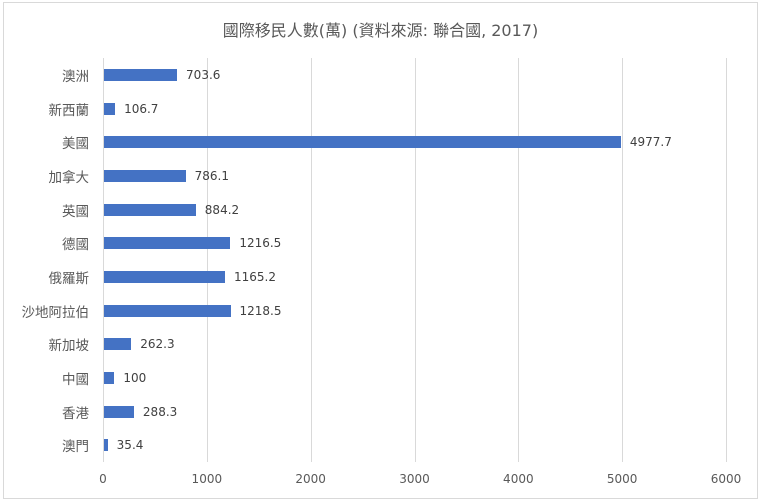 This screenshot has width=762, height=504. I want to click on category-label: 俄羅斯, so click(69, 278).